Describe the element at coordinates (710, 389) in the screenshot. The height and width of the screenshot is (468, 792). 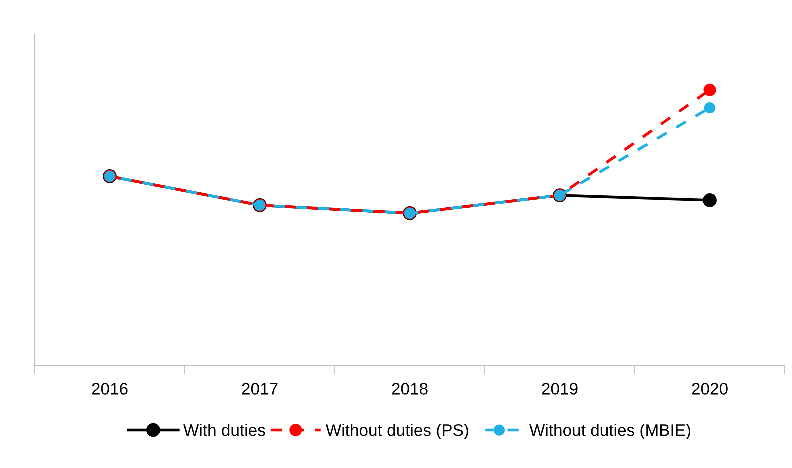
I see `x-tick-label: 2020` at that location.